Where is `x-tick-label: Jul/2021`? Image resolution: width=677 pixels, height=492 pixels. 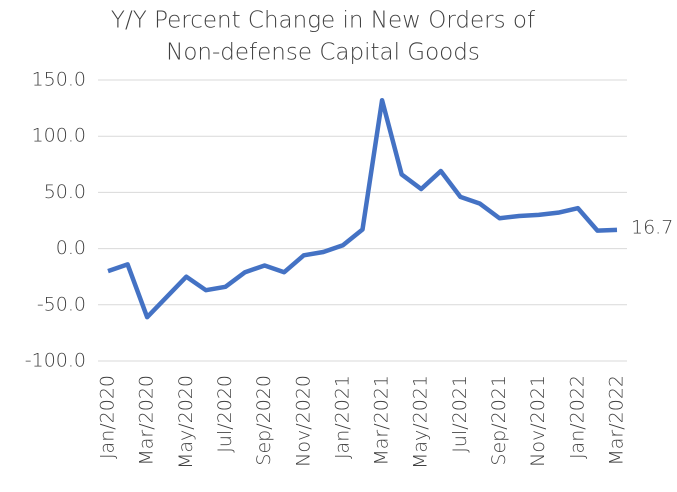 x-tick-label: Jul/2021 is located at coordinates (460, 414).